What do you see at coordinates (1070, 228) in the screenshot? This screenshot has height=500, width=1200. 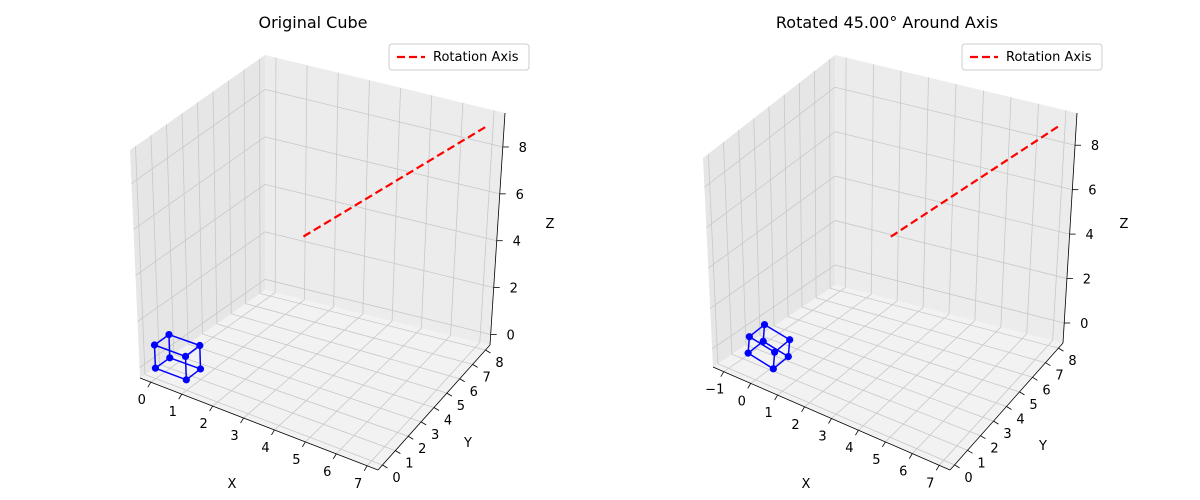 I see `z-axis-line` at bounding box center [1070, 228].